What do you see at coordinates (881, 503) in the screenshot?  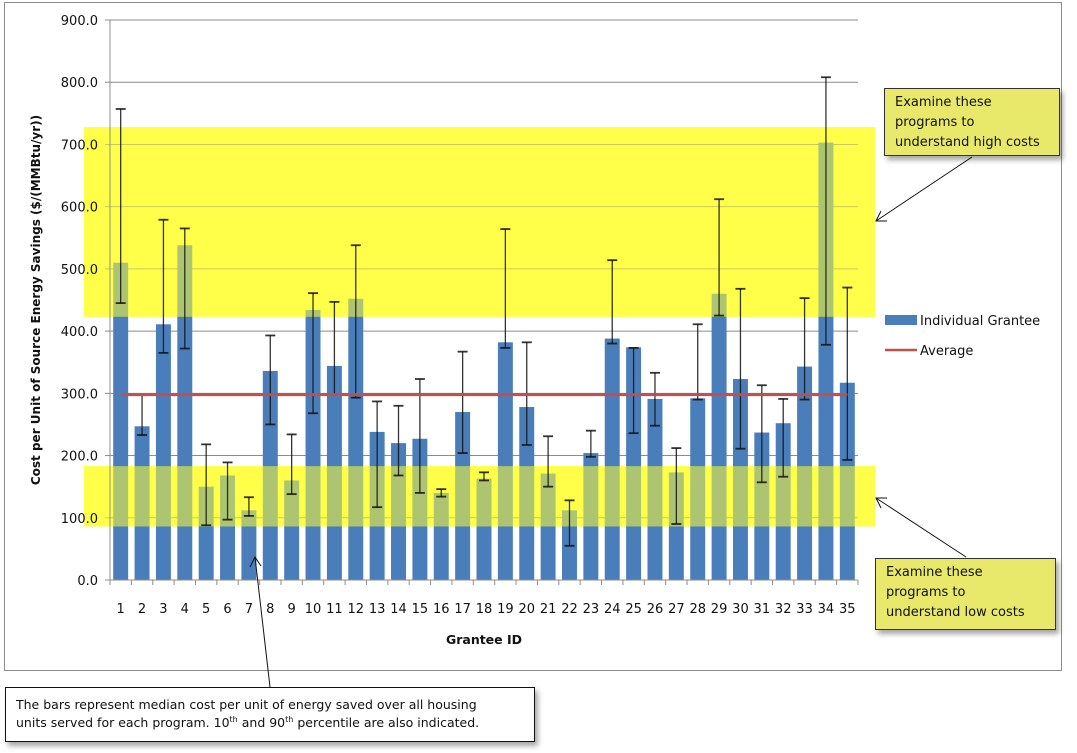 I see `arrow-low-head` at bounding box center [881, 503].